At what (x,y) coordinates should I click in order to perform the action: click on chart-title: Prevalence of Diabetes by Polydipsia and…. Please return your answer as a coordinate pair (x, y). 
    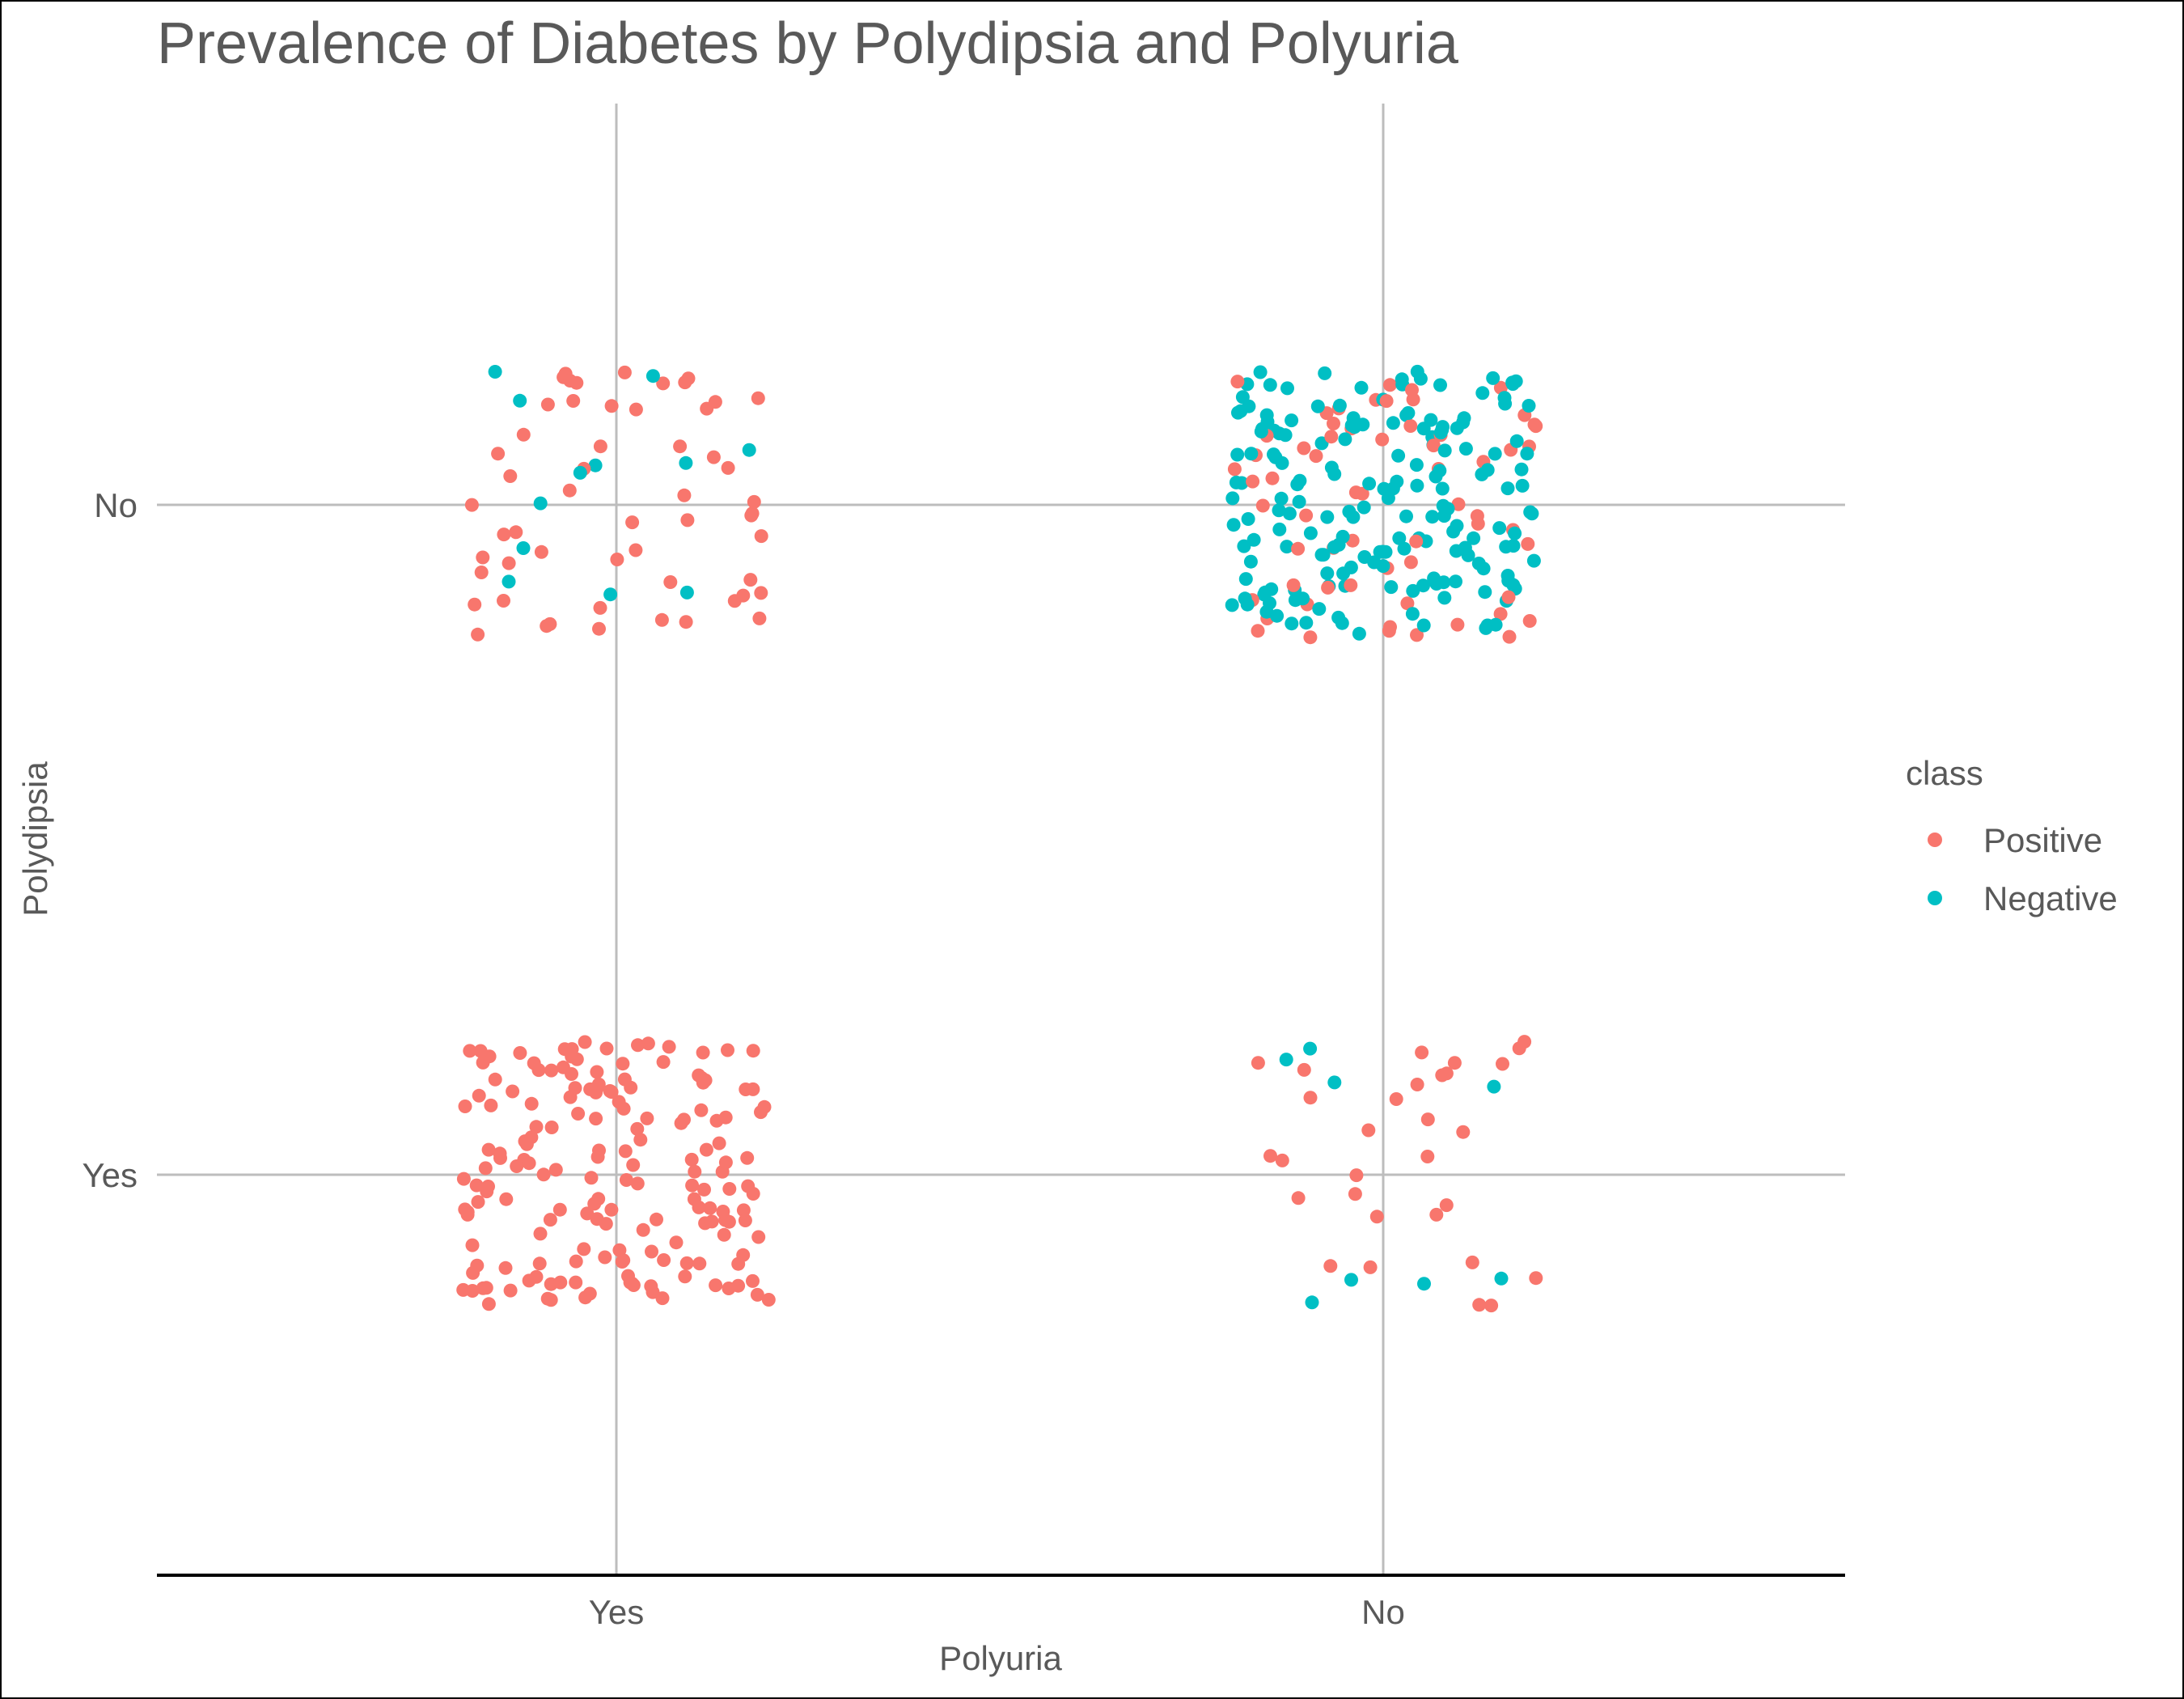
    Looking at the image, I should click on (808, 43).